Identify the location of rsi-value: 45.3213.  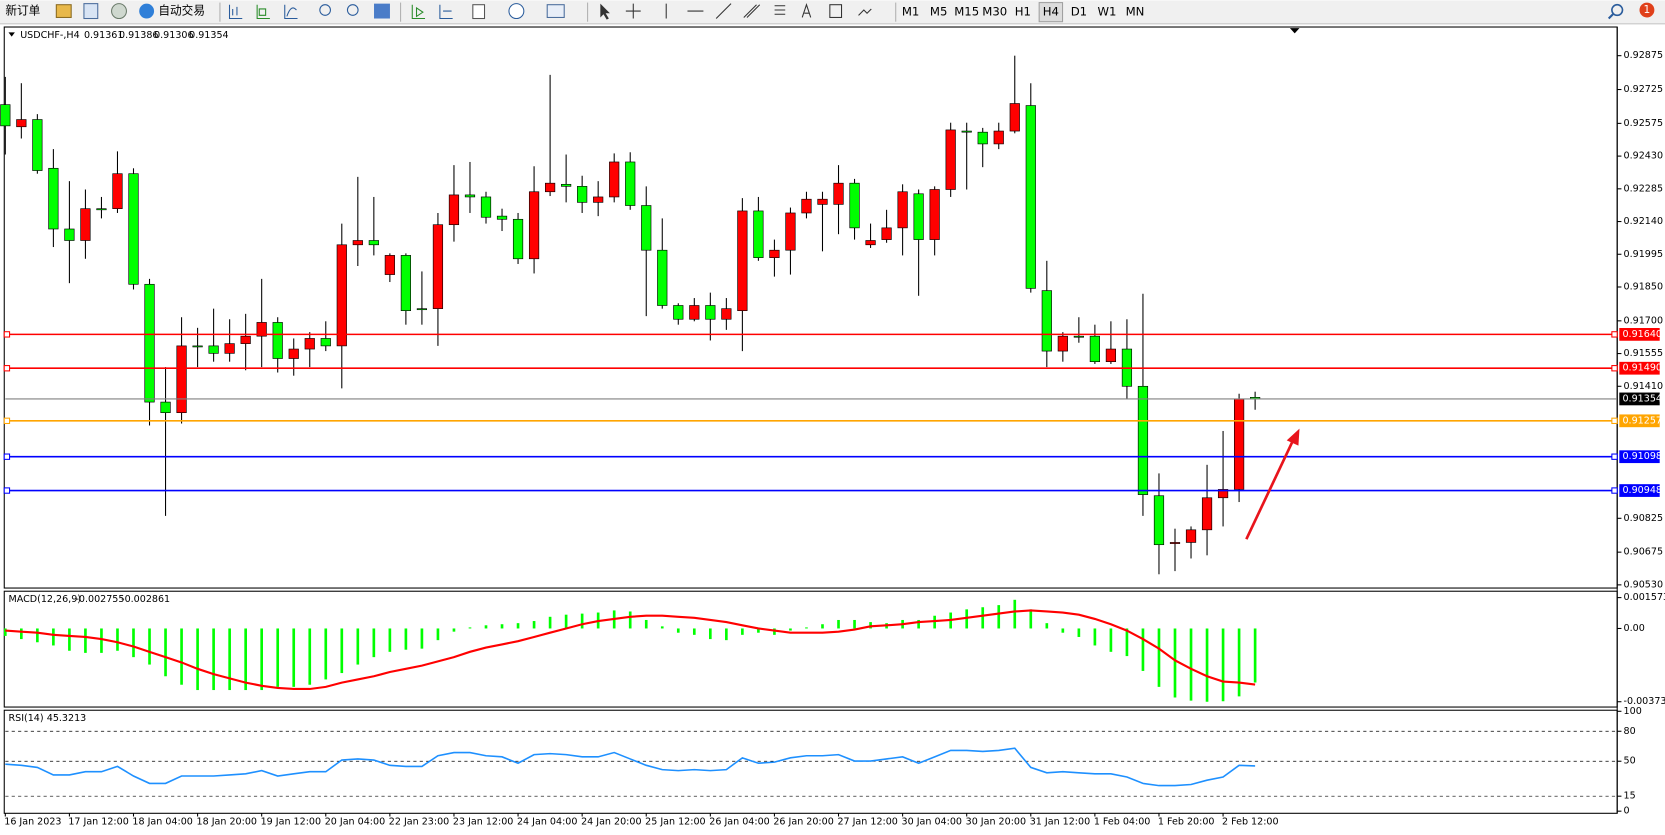
(66, 718).